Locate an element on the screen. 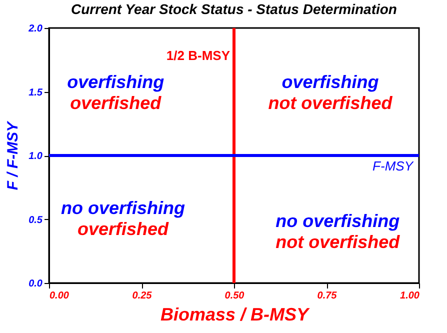  x-tick-label: 0.00 is located at coordinates (60, 296).